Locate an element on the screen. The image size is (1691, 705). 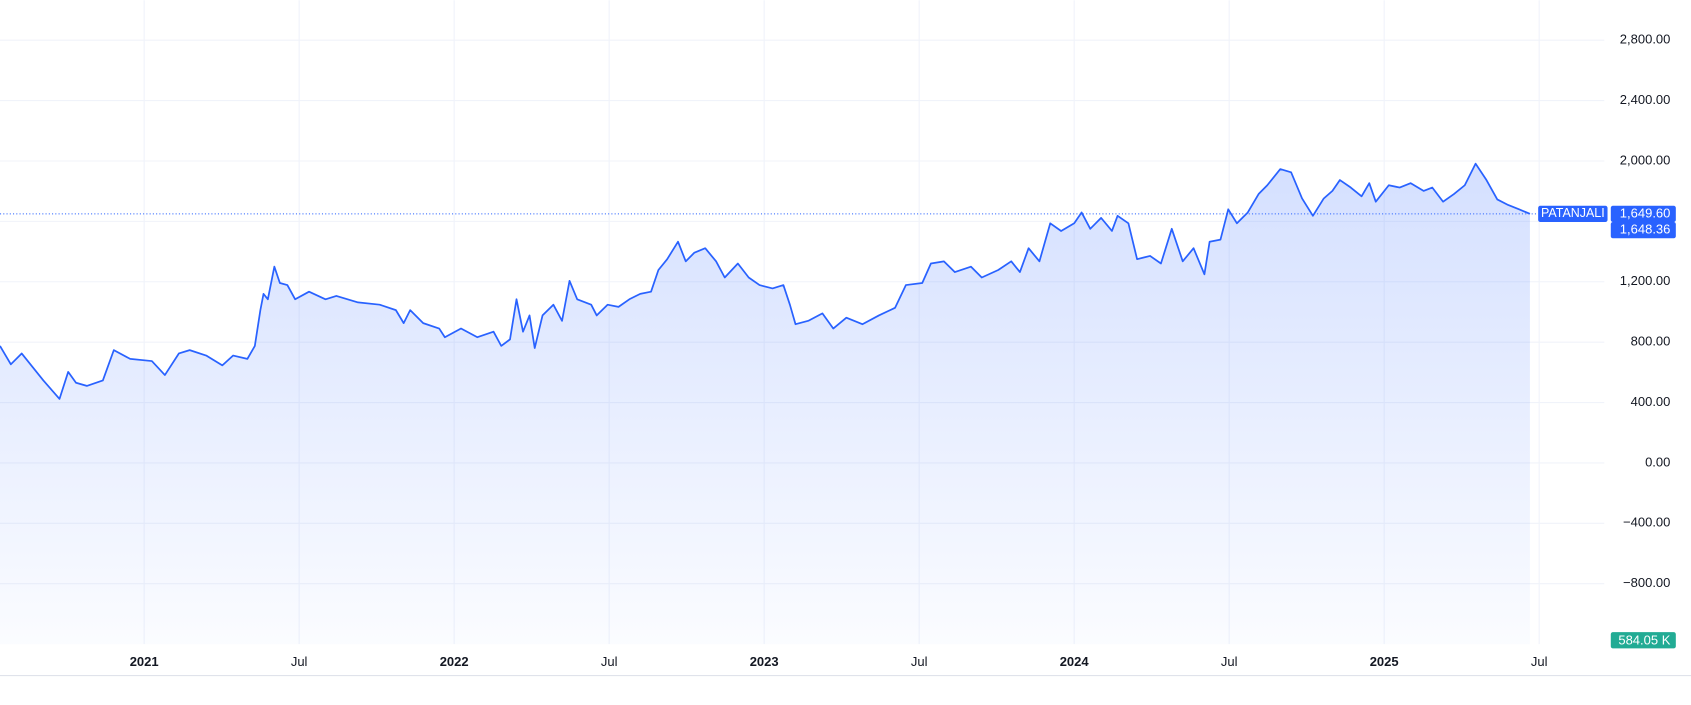
volume-label: 584.05 K is located at coordinates (1644, 639).